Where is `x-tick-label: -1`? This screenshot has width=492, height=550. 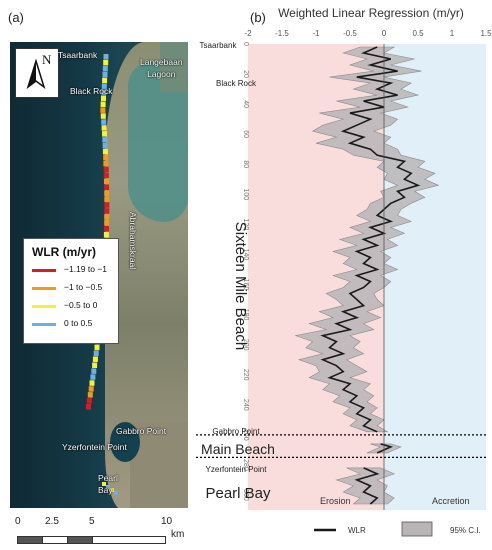 x-tick-label: -1 is located at coordinates (316, 33).